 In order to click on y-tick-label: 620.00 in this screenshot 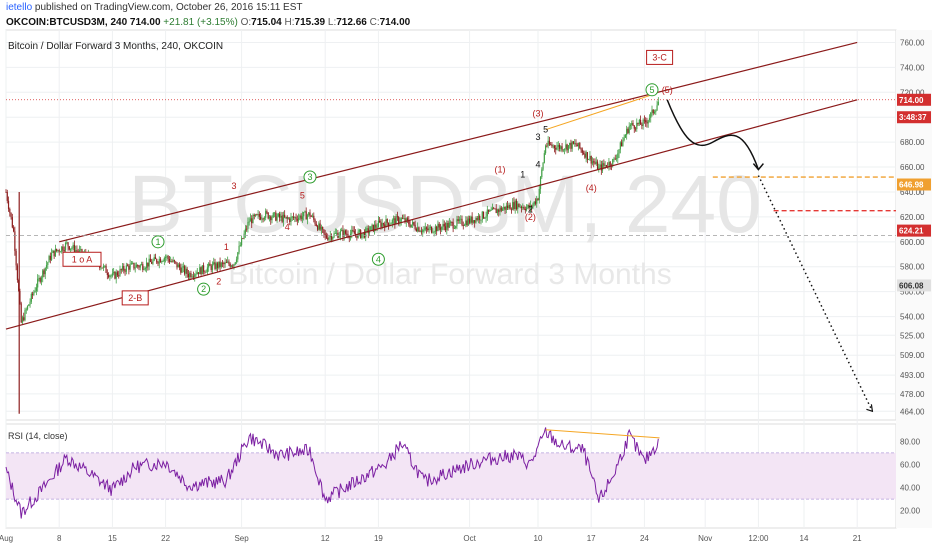, I will do `click(912, 217)`.